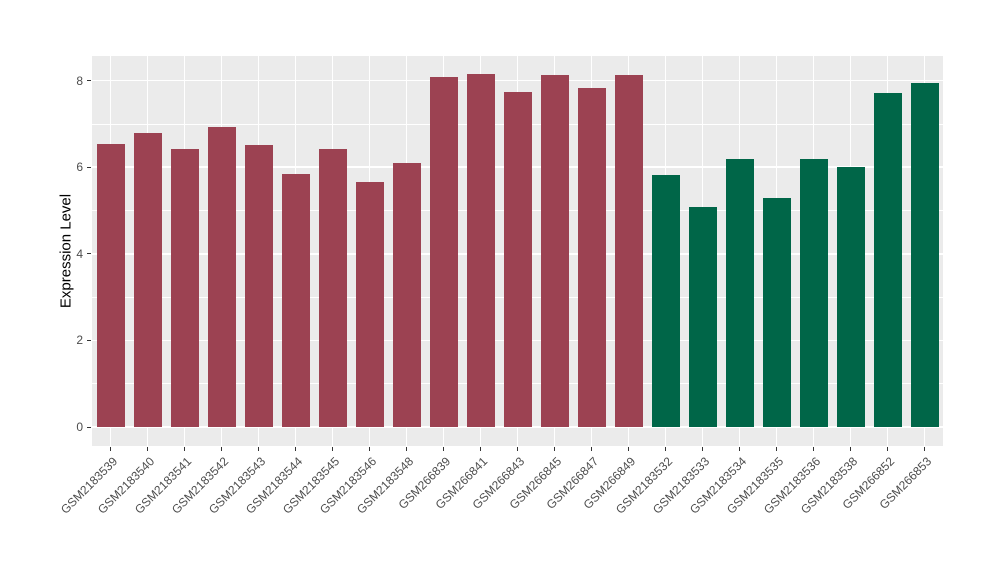 The width and height of the screenshot is (1000, 580). What do you see at coordinates (332, 288) in the screenshot?
I see `bar-GSM2183545` at bounding box center [332, 288].